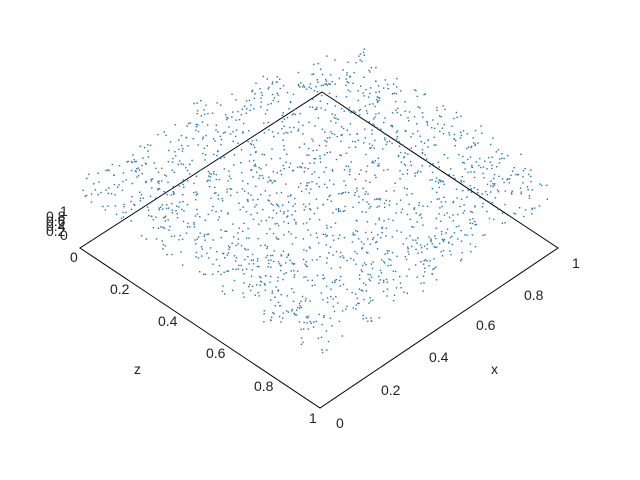  Describe the element at coordinates (576, 263) in the screenshot. I see `x-tick-label: 1` at that location.